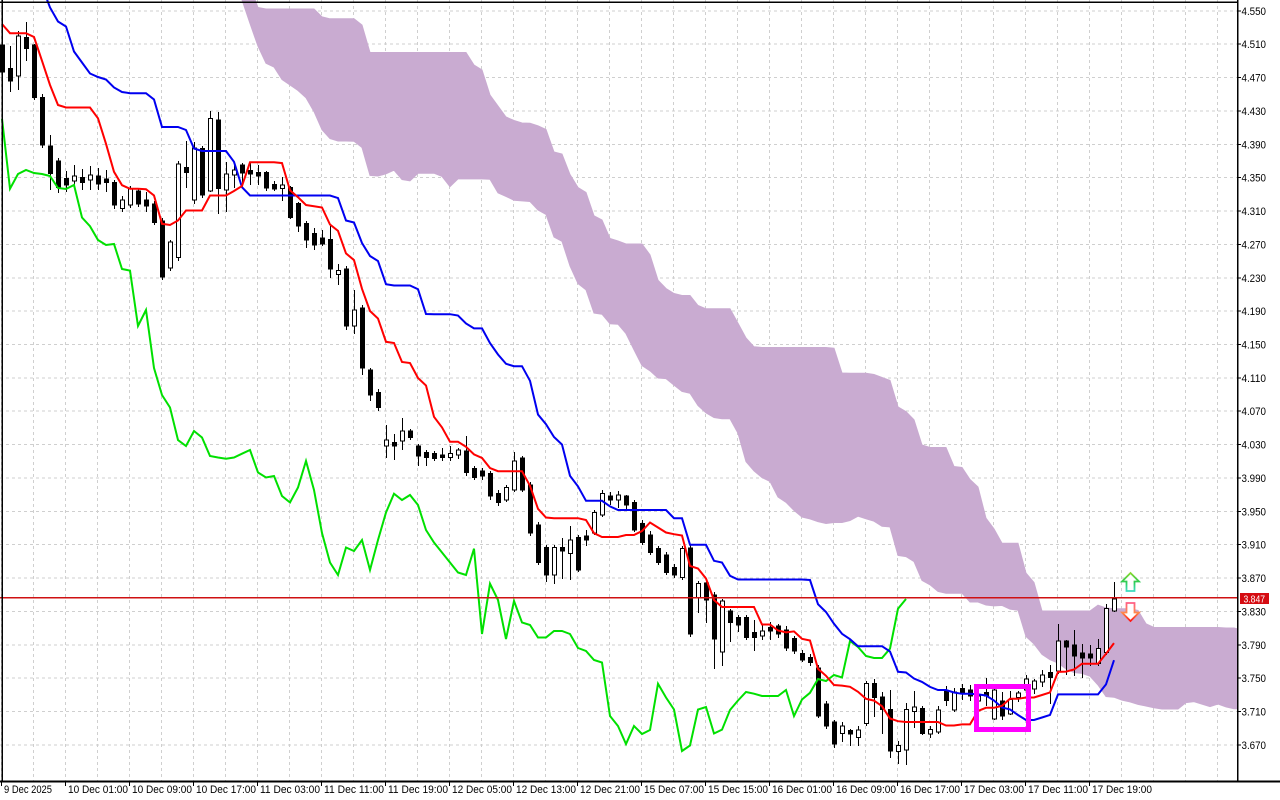 Image resolution: width=1280 pixels, height=800 pixels. I want to click on svg-text: 4.150, so click(1254, 346).